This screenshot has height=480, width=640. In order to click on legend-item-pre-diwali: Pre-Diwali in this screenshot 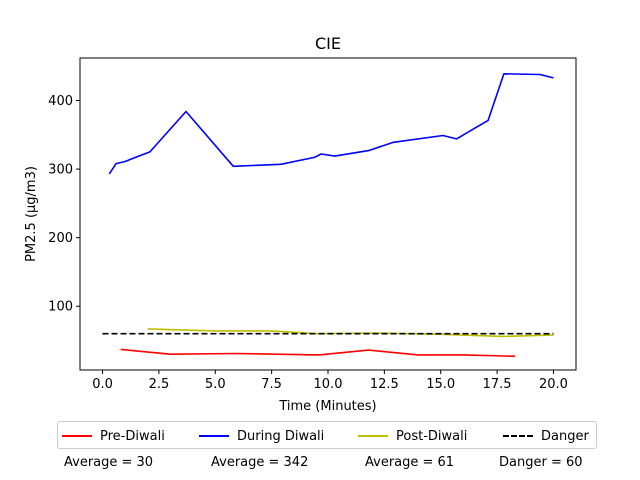, I will do `click(113, 436)`.